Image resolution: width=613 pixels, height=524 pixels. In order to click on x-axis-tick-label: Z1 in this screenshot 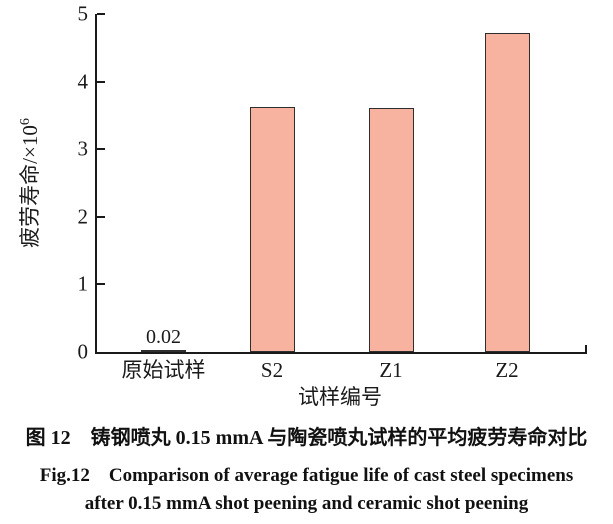, I will do `click(391, 370)`.